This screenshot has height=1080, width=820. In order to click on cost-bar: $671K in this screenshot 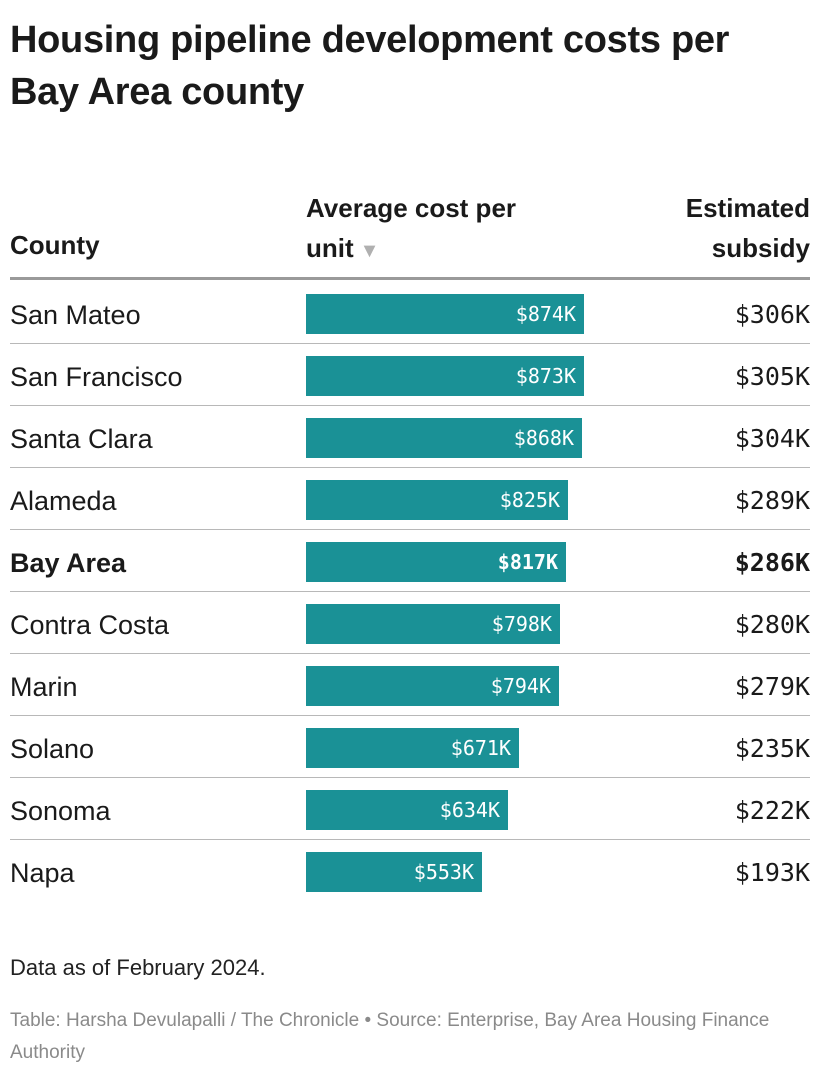, I will do `click(412, 748)`.